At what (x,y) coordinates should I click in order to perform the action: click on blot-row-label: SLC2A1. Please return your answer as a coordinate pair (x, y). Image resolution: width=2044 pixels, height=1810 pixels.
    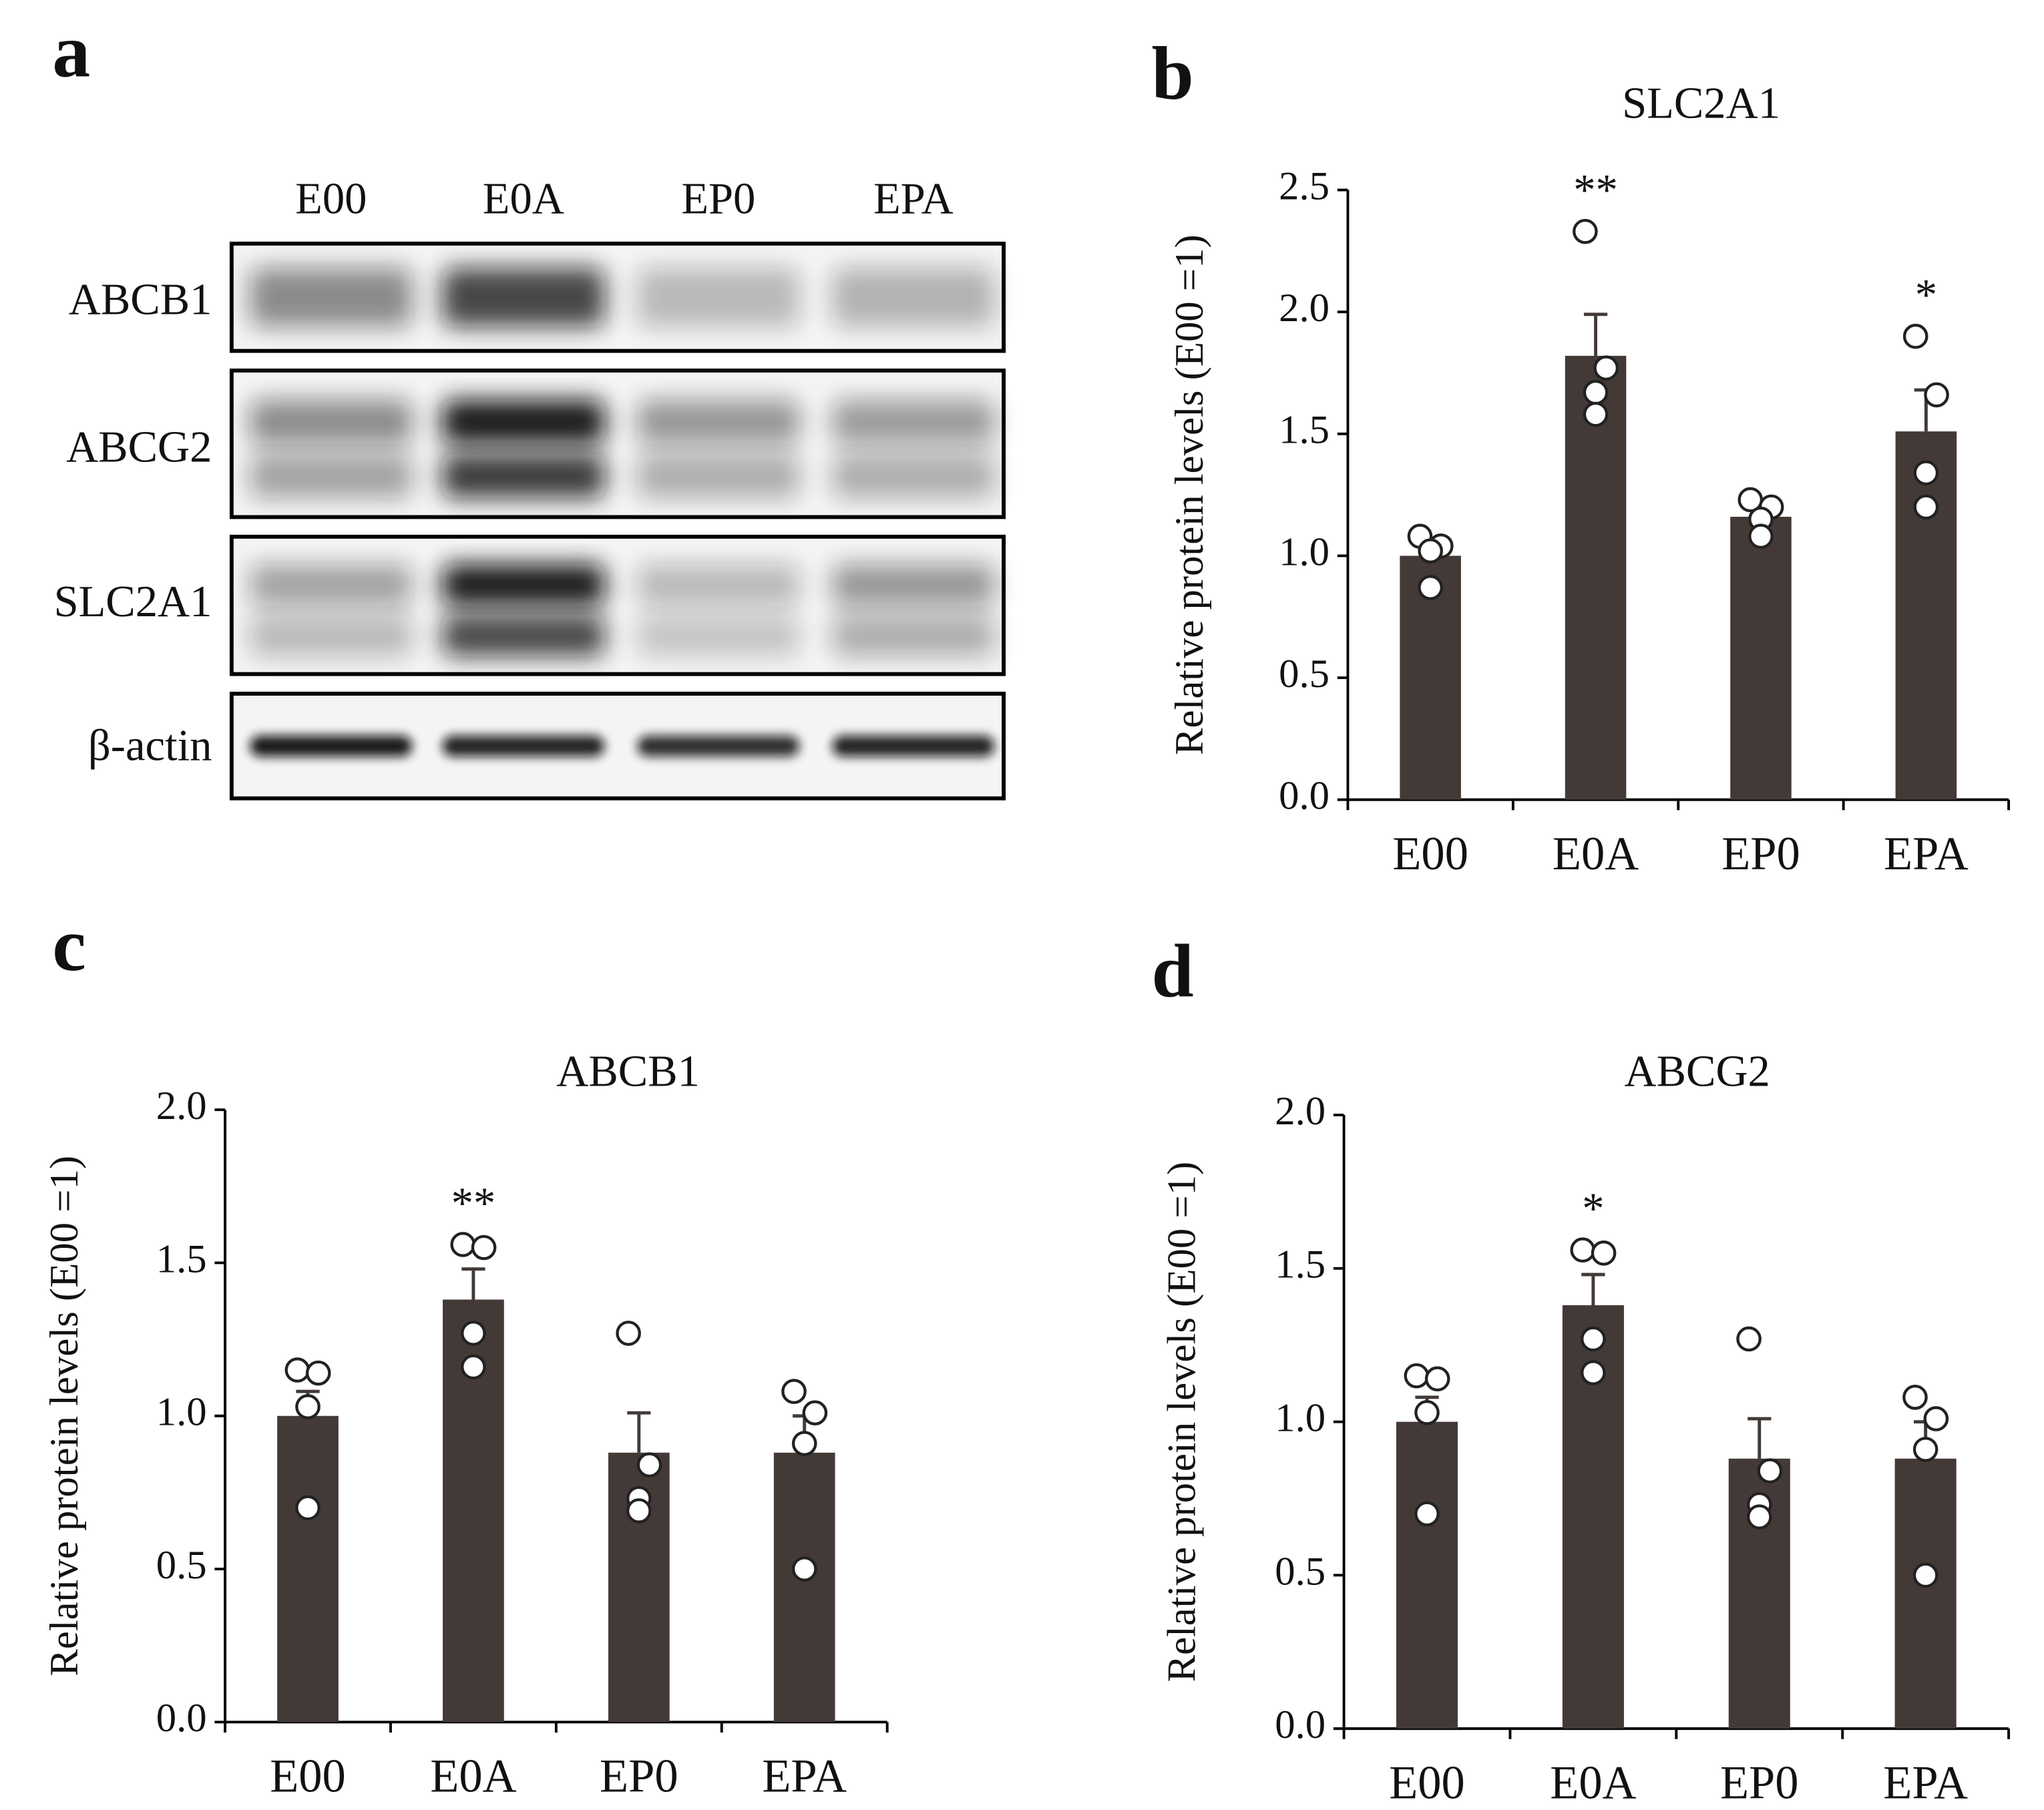
    Looking at the image, I should click on (133, 602).